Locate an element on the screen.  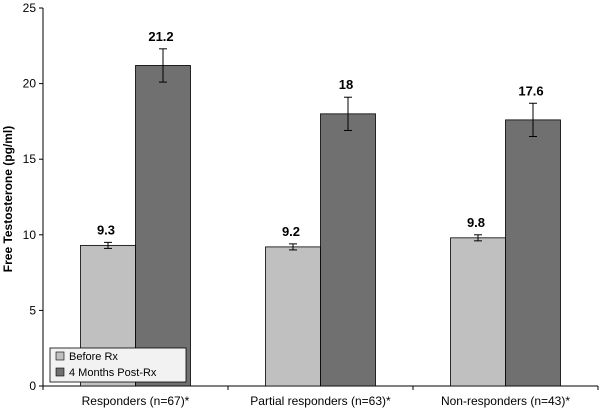
x-category-label: Non-responders (n=43)* is located at coordinates (505, 401).